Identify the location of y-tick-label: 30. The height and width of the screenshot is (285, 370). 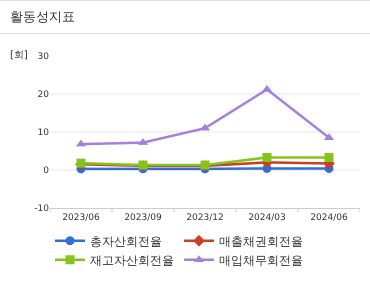
(44, 57).